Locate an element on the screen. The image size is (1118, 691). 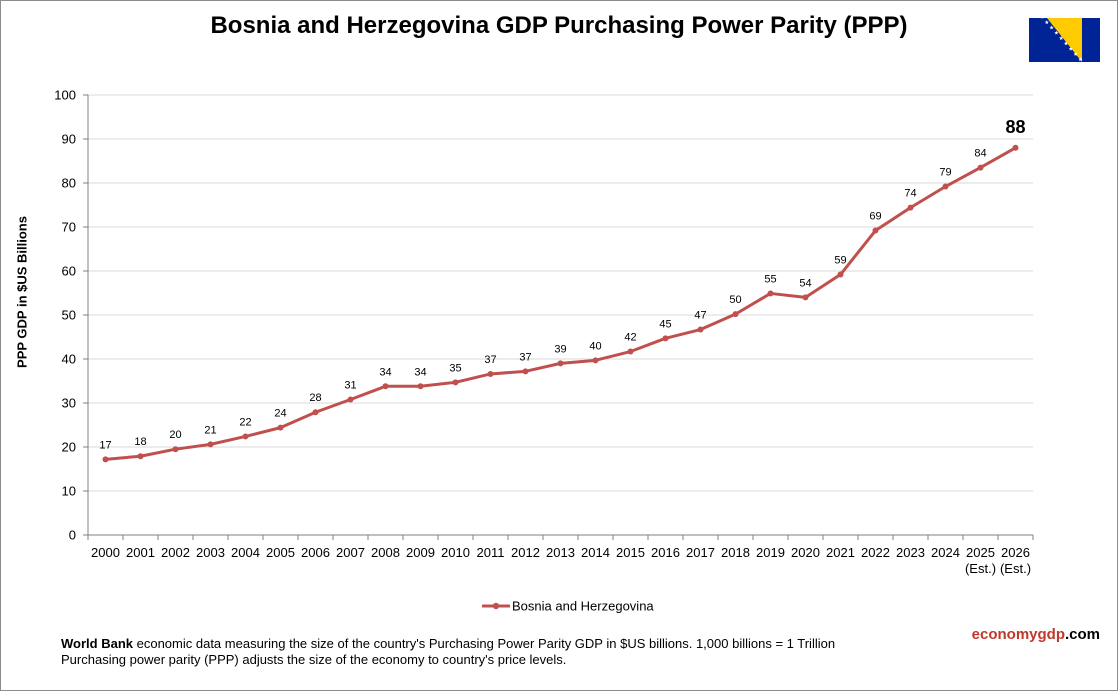
data-label: 69 is located at coordinates (875, 217).